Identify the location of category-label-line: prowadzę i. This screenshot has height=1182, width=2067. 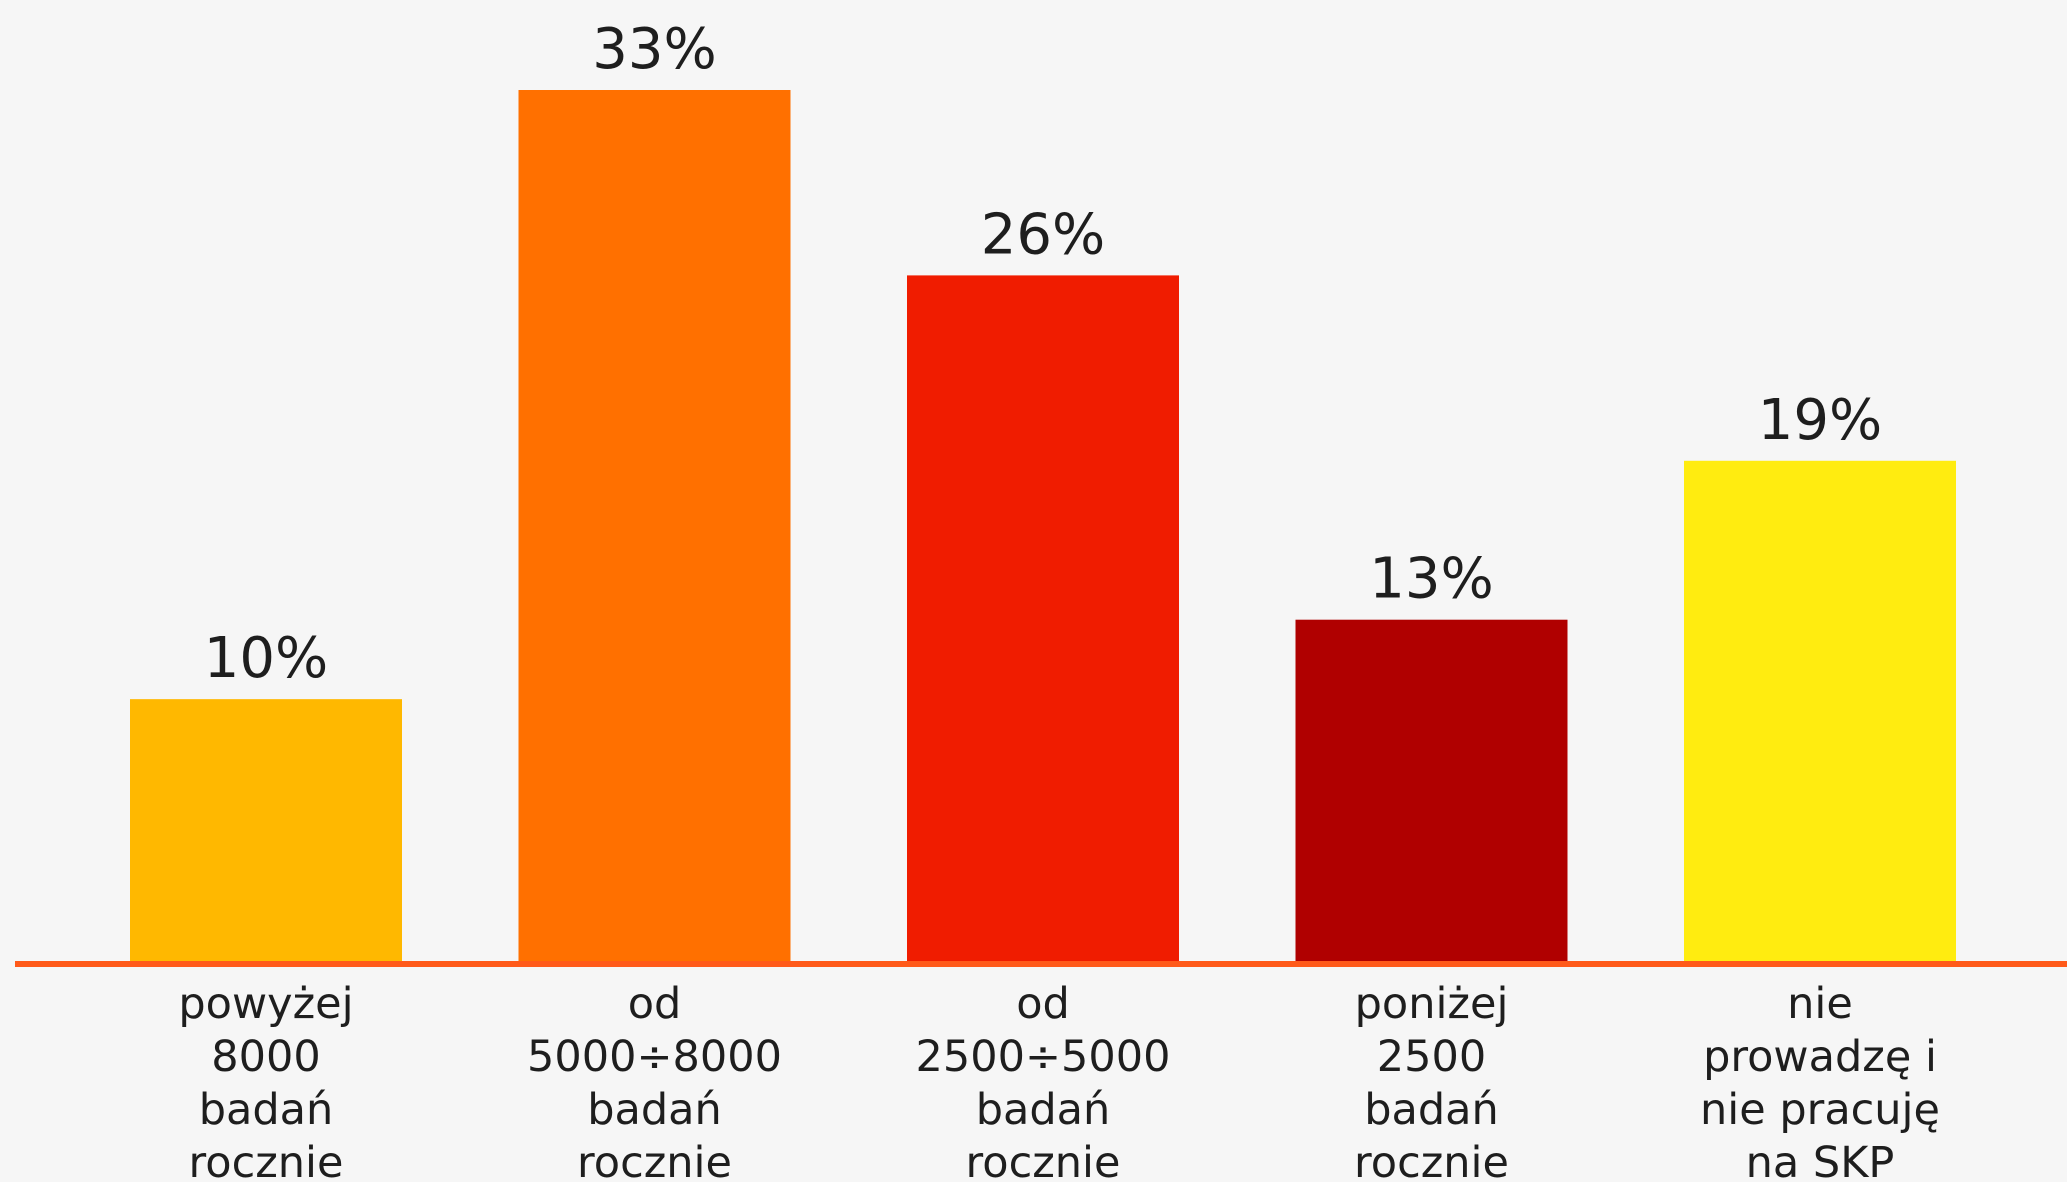
(1820, 1057).